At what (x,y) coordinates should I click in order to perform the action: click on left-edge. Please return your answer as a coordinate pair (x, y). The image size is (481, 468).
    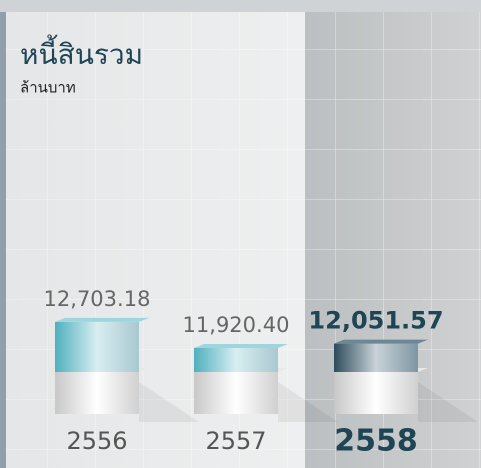
    Looking at the image, I should click on (3, 240).